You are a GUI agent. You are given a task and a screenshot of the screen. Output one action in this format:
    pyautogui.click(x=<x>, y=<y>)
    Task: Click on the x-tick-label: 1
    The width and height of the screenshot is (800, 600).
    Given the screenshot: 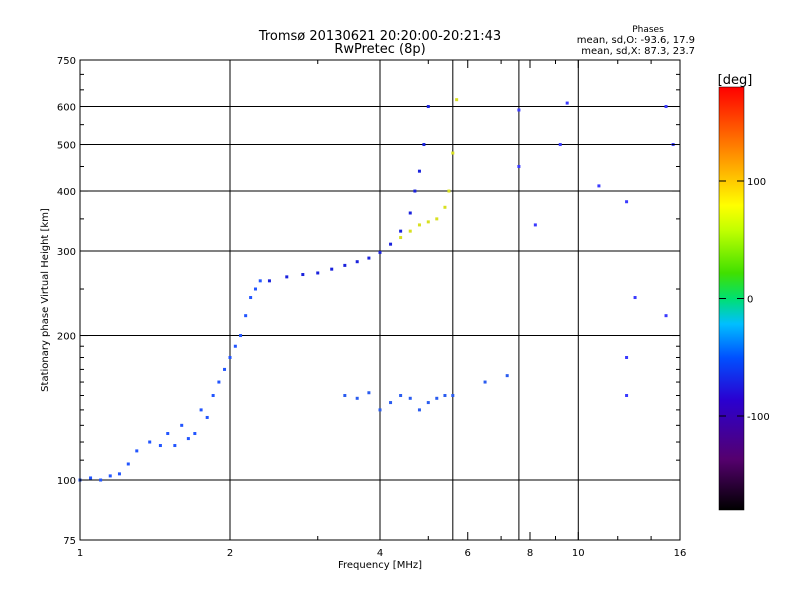 What is the action you would take?
    pyautogui.click(x=80, y=553)
    